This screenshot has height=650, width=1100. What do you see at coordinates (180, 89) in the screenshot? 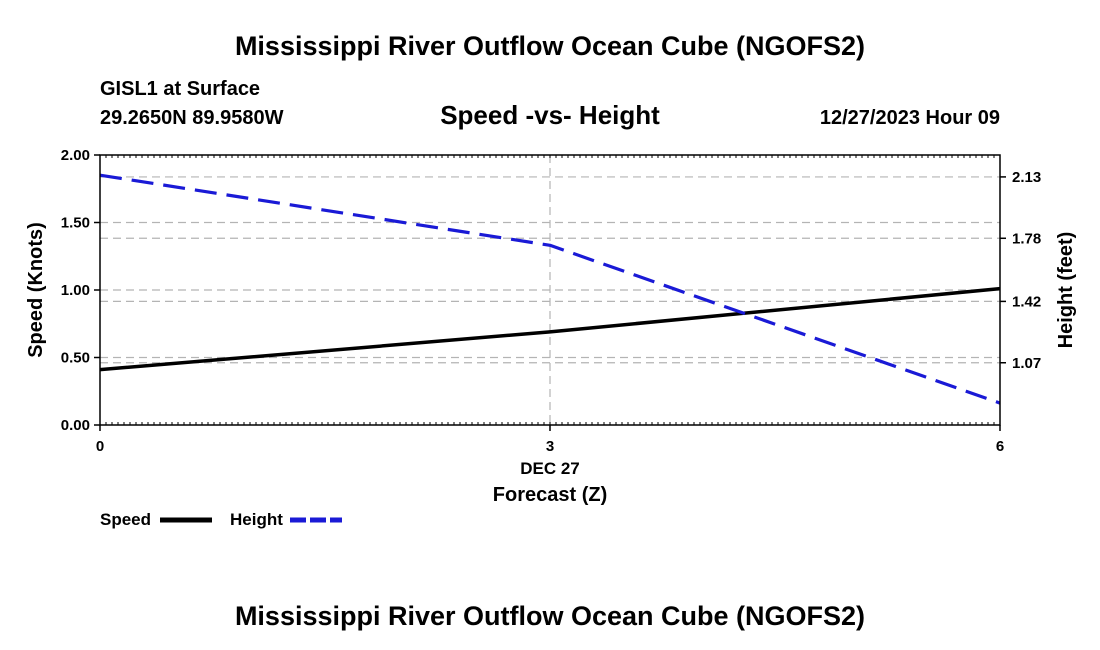
I see `station-label: GISL1 at Surface` at bounding box center [180, 89].